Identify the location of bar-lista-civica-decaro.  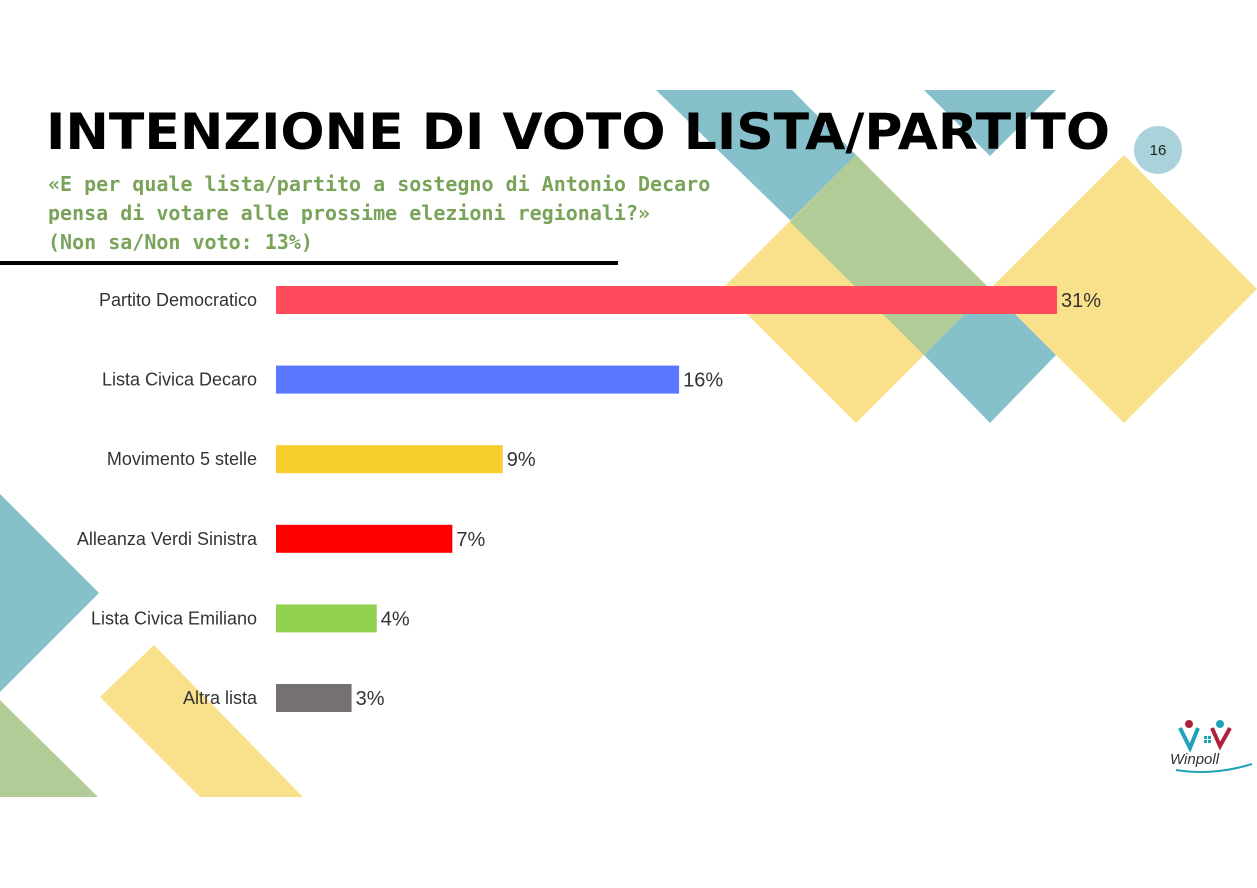
(478, 379).